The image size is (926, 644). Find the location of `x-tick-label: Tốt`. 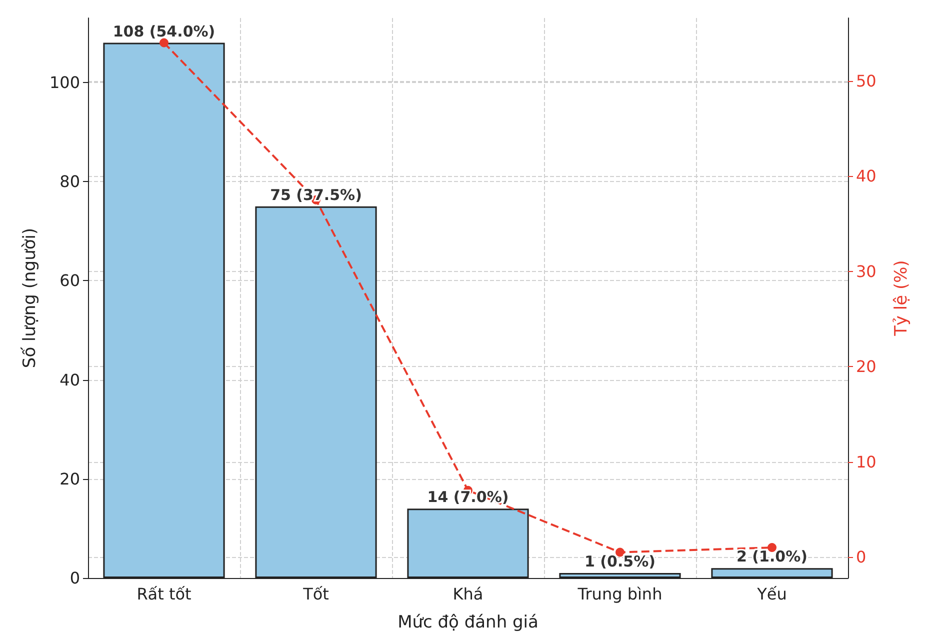

x-tick-label: Tốt is located at coordinates (315, 594).